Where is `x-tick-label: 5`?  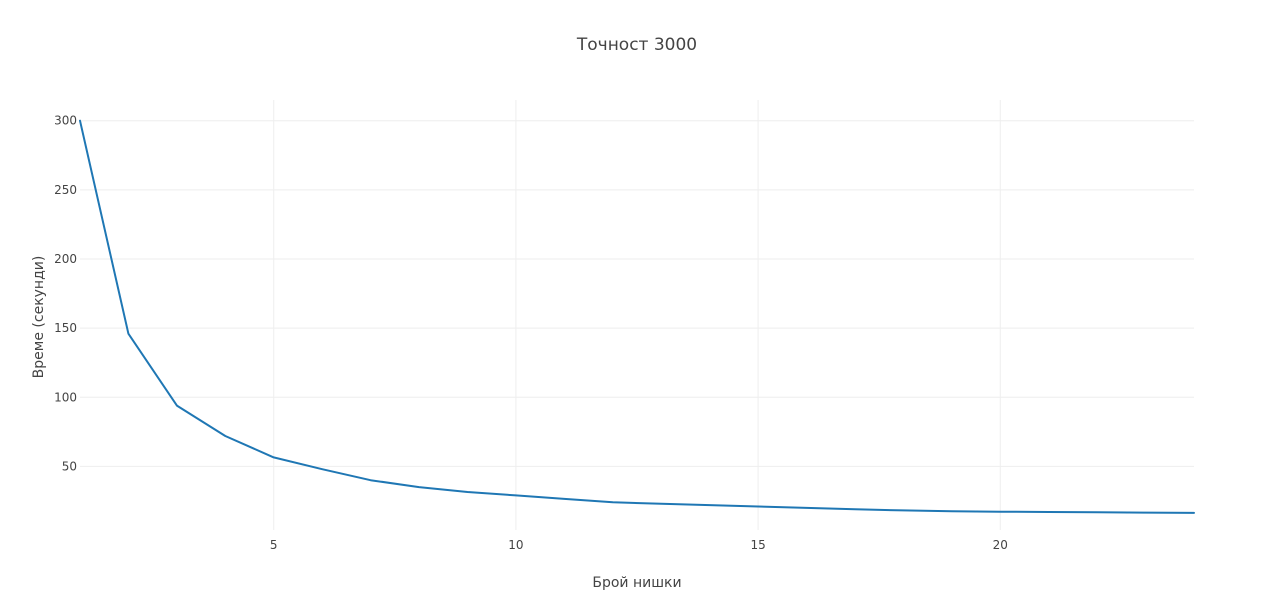
x-tick-label: 5 is located at coordinates (274, 545).